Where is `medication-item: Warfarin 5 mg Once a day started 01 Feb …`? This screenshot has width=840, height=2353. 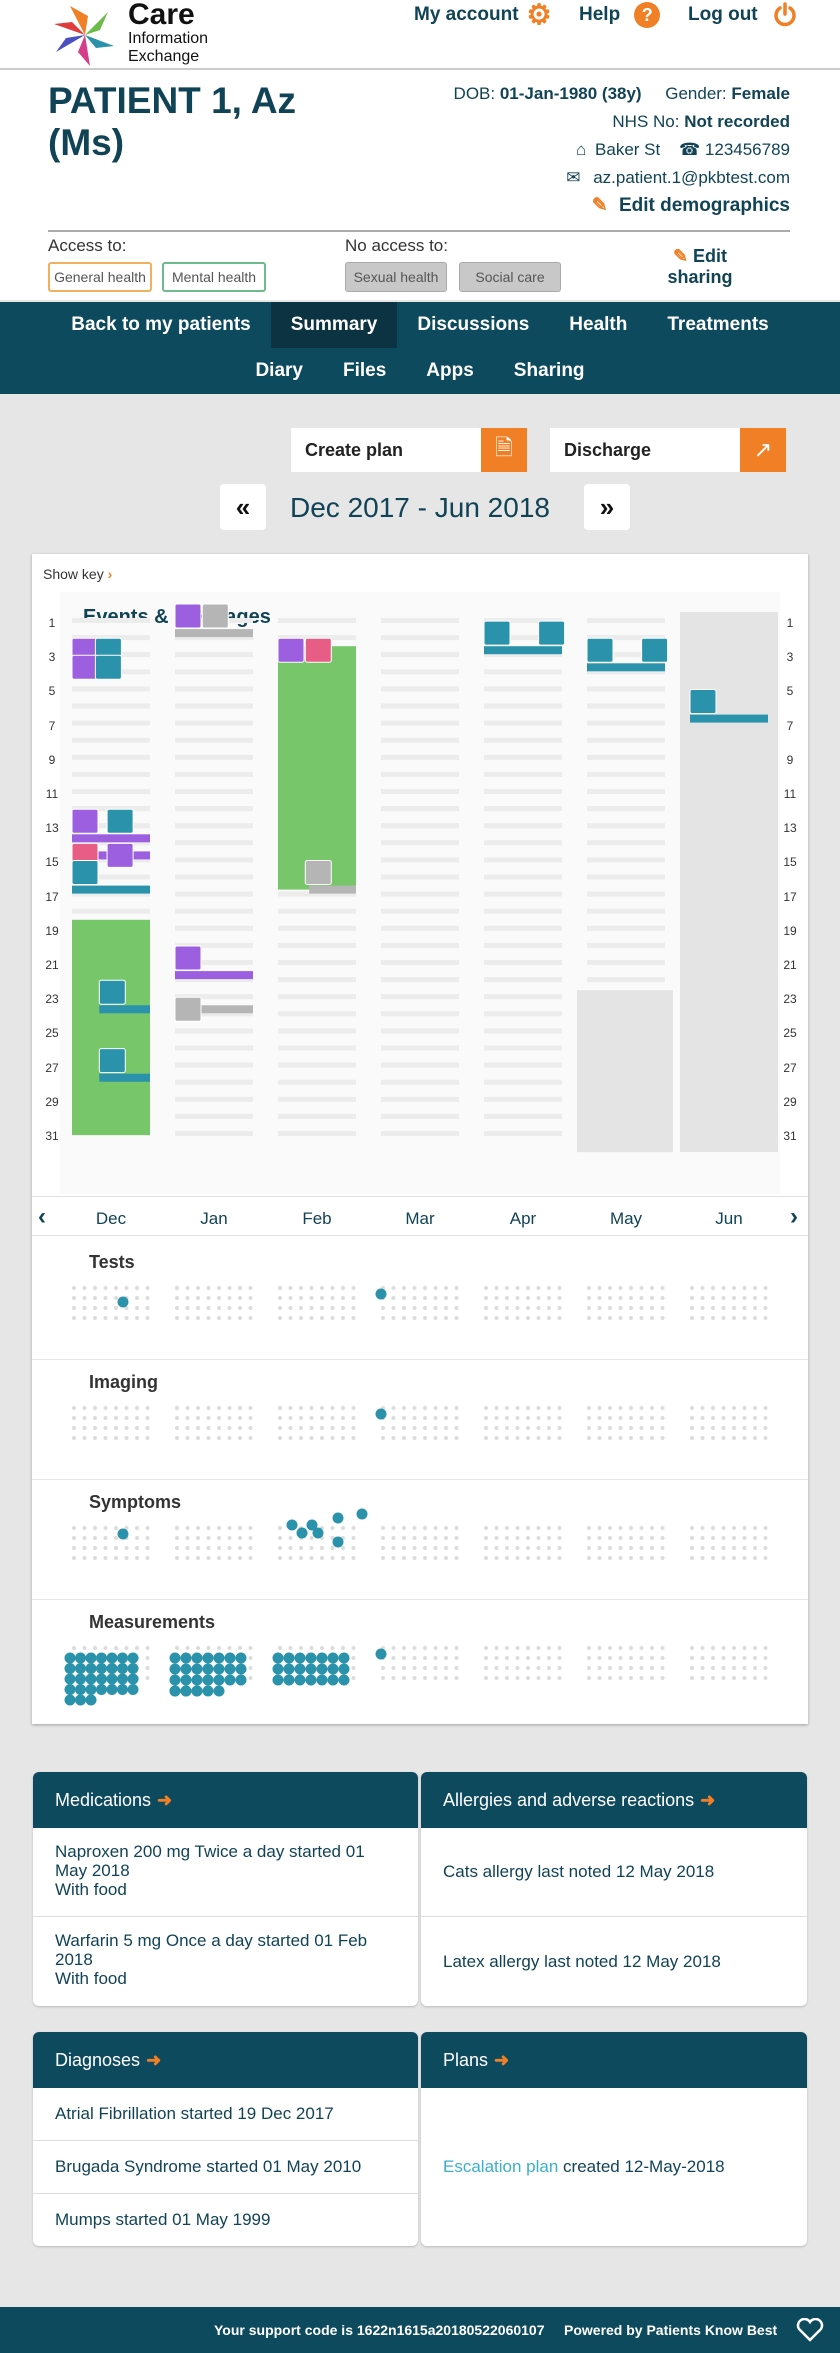 medication-item: Warfarin 5 mg Once a day started 01 Feb … is located at coordinates (225, 1961).